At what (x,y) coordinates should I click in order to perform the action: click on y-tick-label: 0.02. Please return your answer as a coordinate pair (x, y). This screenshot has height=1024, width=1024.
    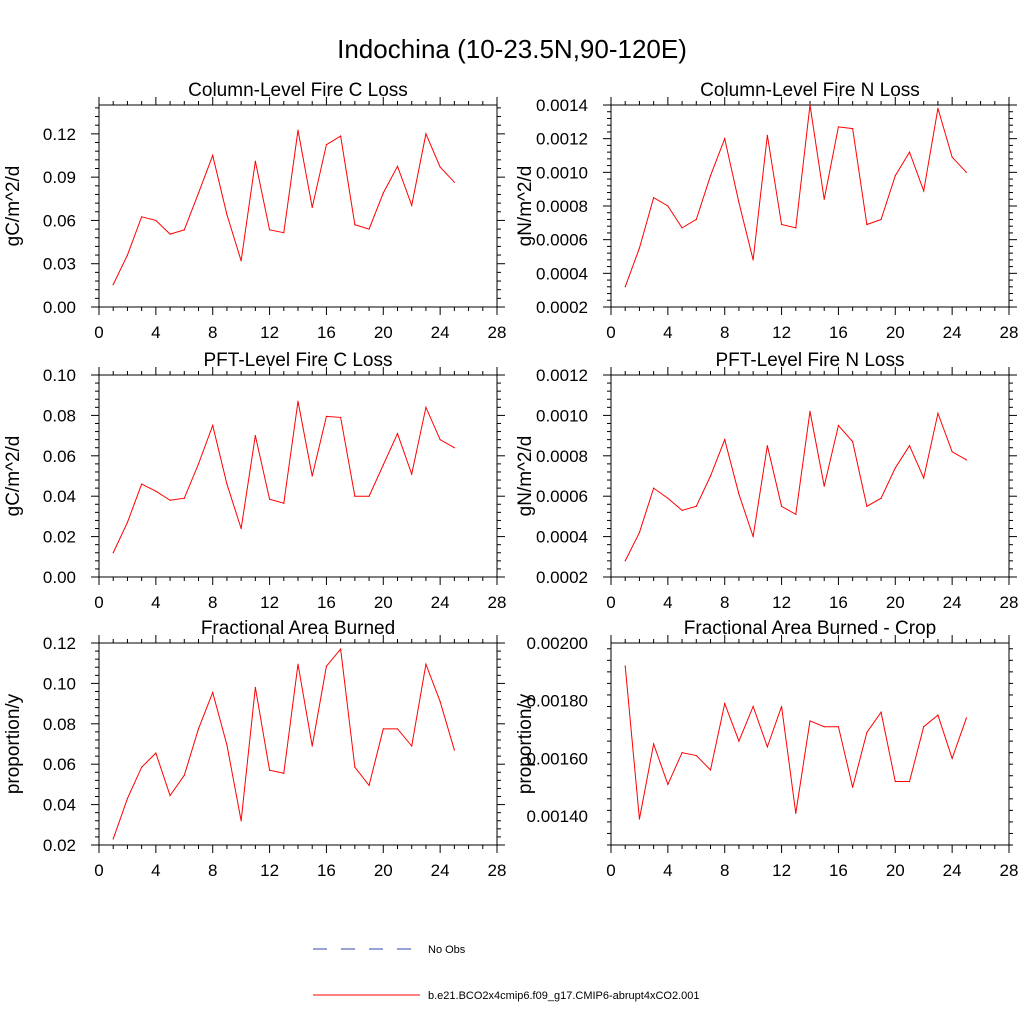
    Looking at the image, I should click on (59, 537).